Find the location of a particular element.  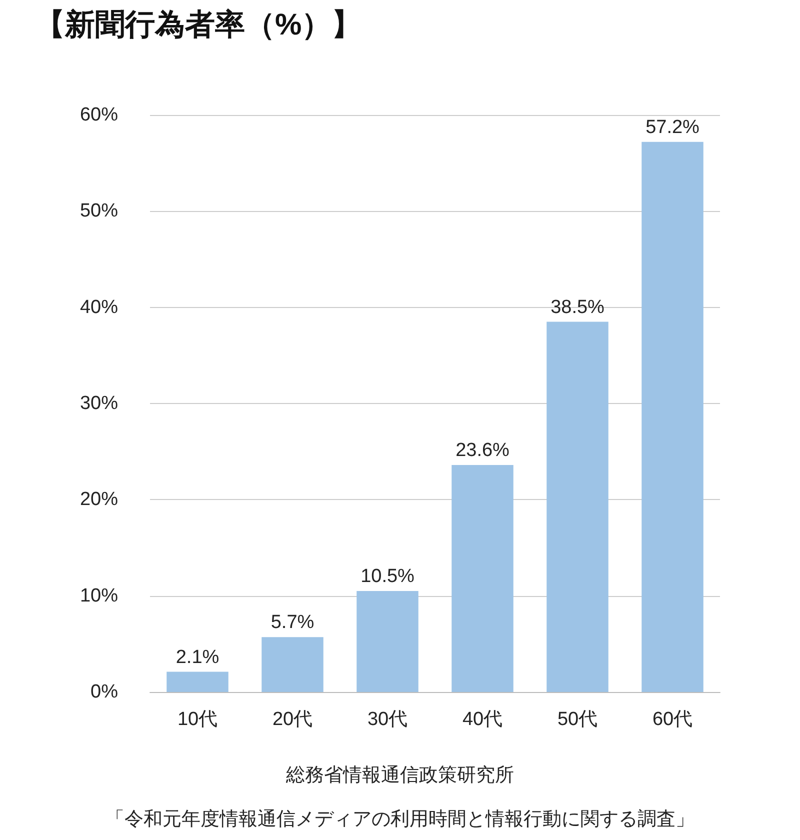

x-tick-label: 10代 is located at coordinates (197, 719).